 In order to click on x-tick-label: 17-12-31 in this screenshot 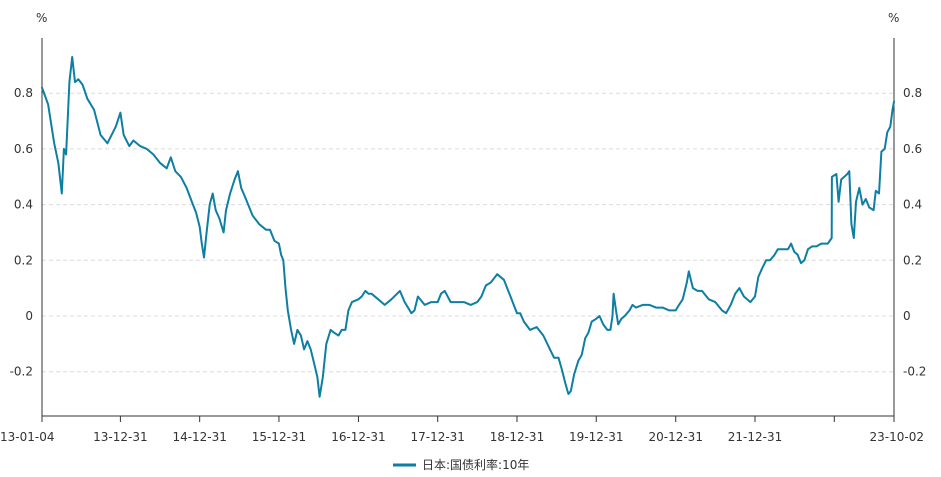, I will do `click(437, 437)`.